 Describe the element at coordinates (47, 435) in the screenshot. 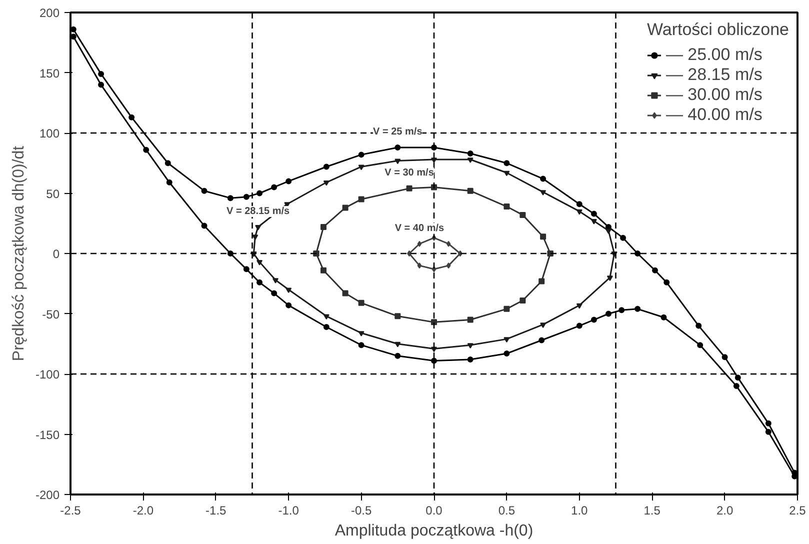

I see `y-tick-label: -150` at that location.